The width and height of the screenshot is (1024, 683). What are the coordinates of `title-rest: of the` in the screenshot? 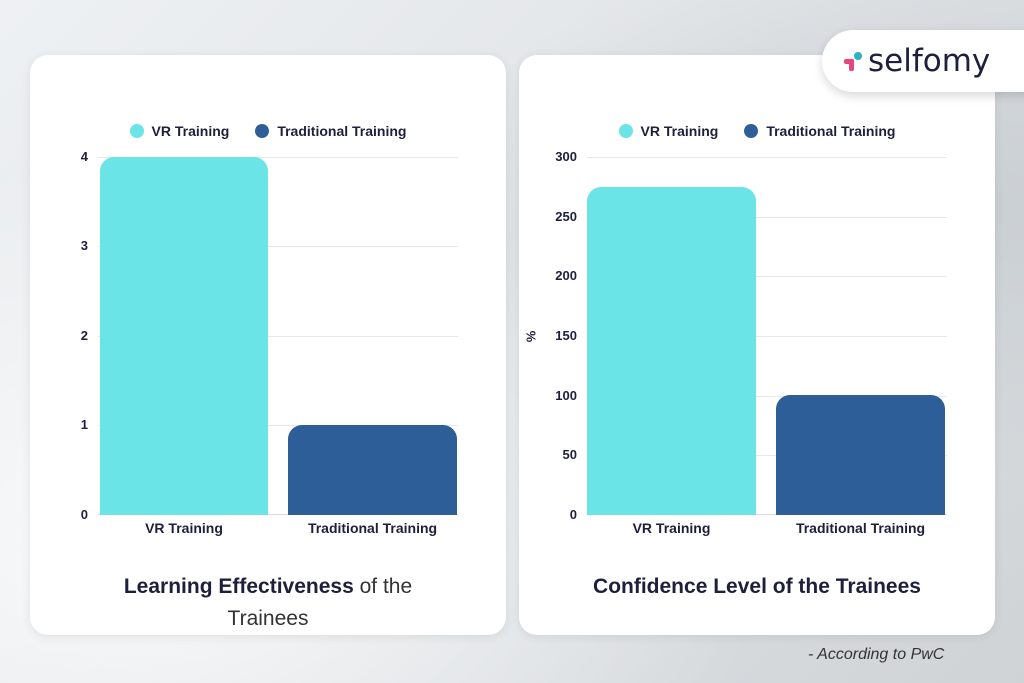 It's located at (383, 586).